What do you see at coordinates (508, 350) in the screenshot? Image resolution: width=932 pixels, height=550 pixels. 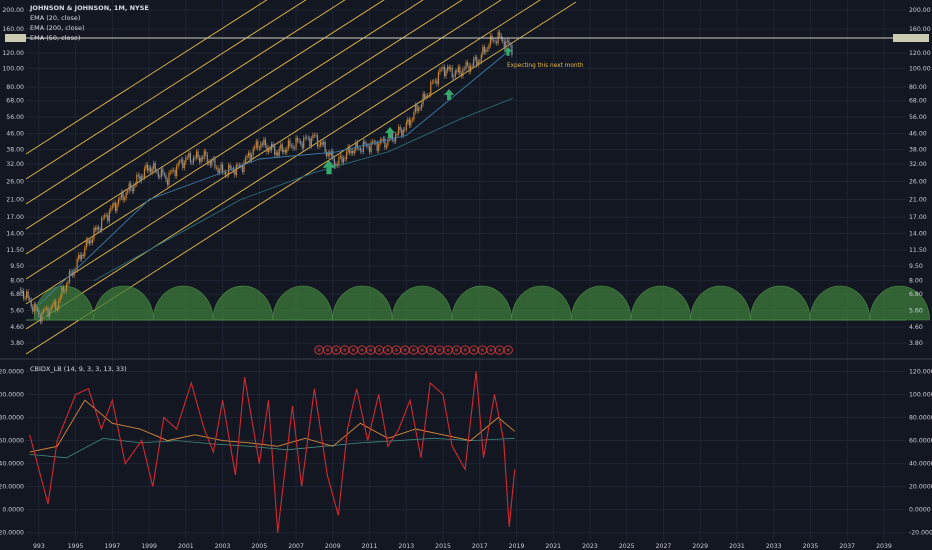 I see `signal-circle` at bounding box center [508, 350].